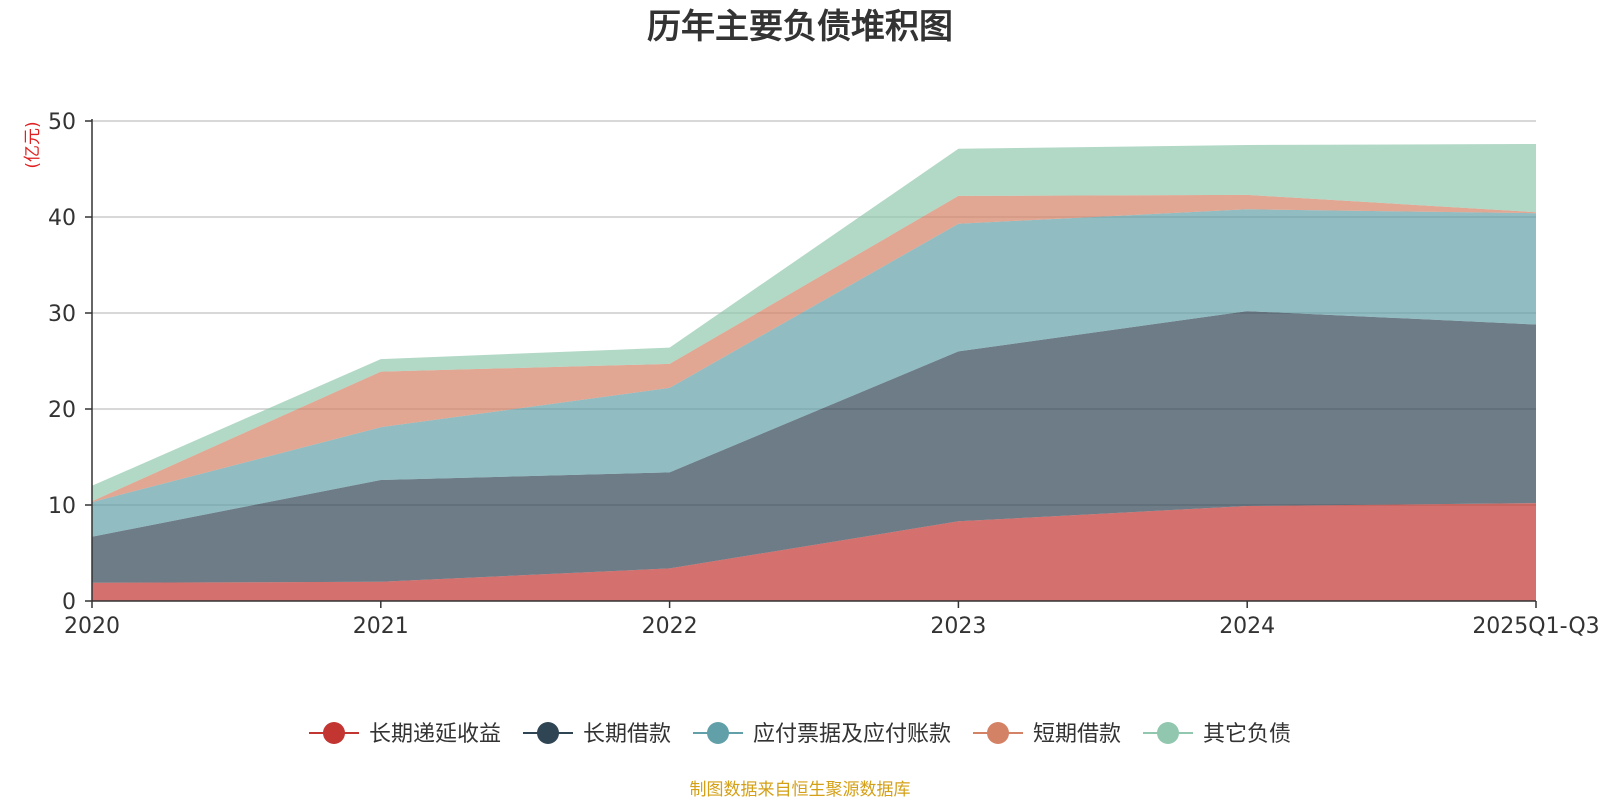 The width and height of the screenshot is (1600, 800). What do you see at coordinates (381, 626) in the screenshot?
I see `x-tick-label: 2021` at bounding box center [381, 626].